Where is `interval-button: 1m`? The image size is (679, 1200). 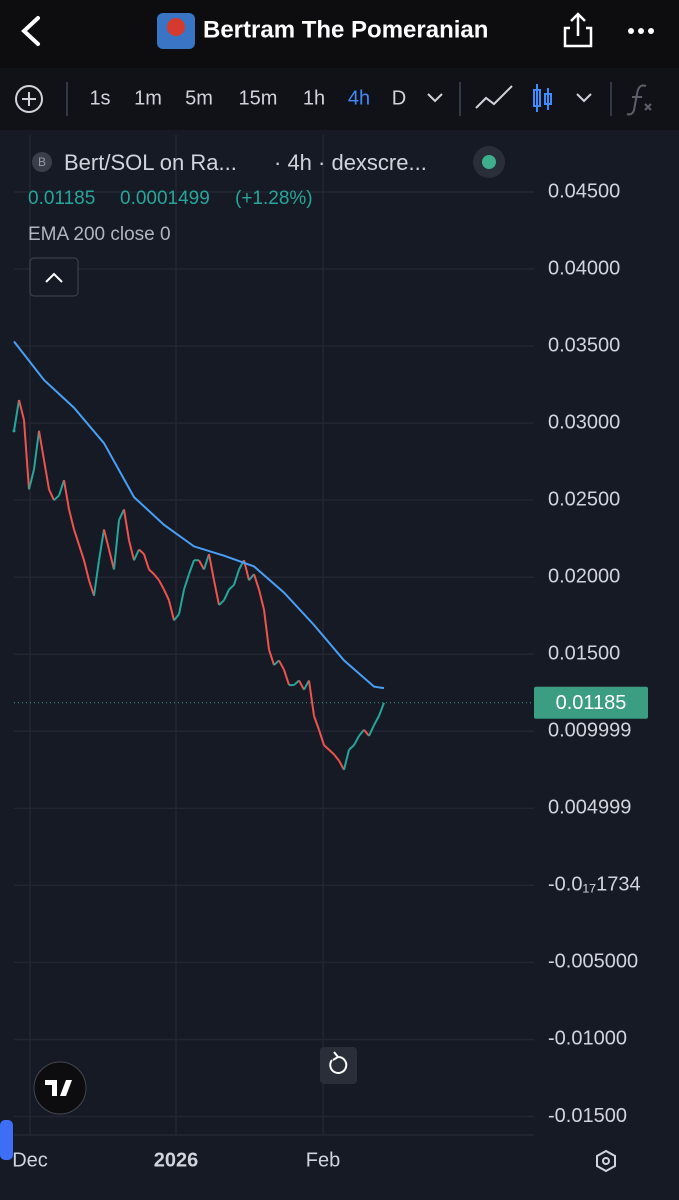
interval-button: 1m is located at coordinates (148, 98).